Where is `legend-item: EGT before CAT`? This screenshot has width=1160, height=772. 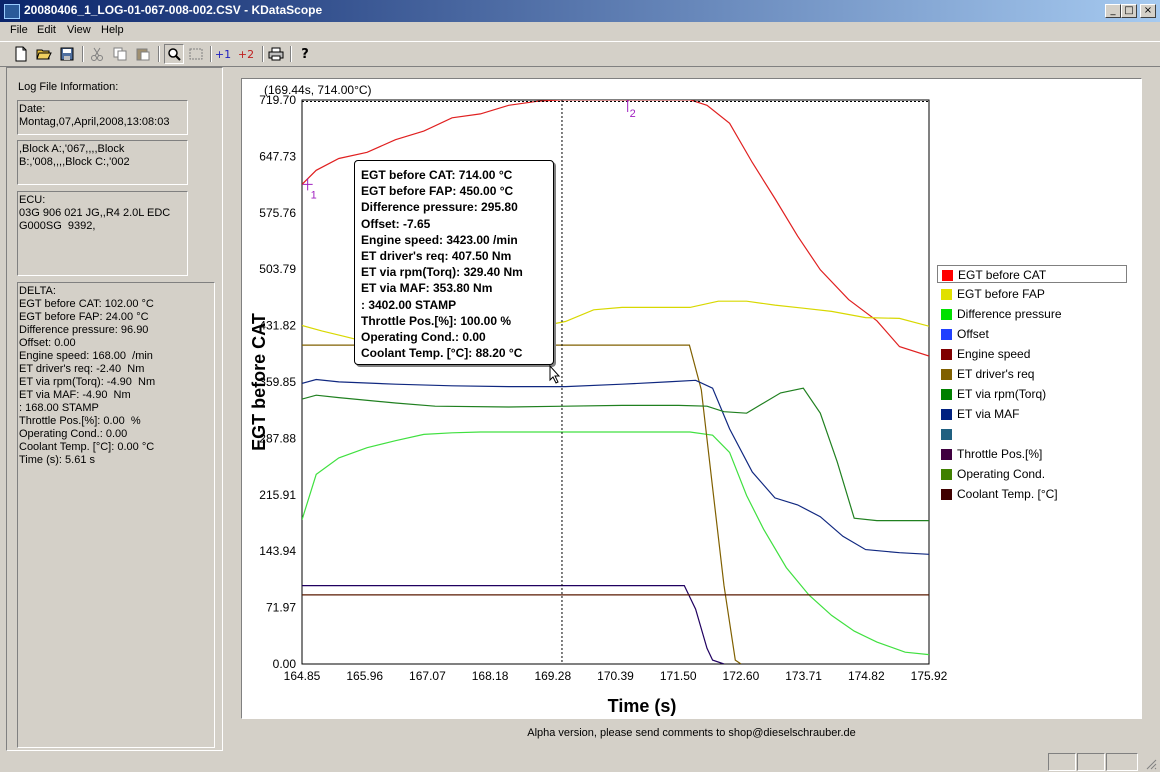 legend-item: EGT before CAT is located at coordinates (1032, 274).